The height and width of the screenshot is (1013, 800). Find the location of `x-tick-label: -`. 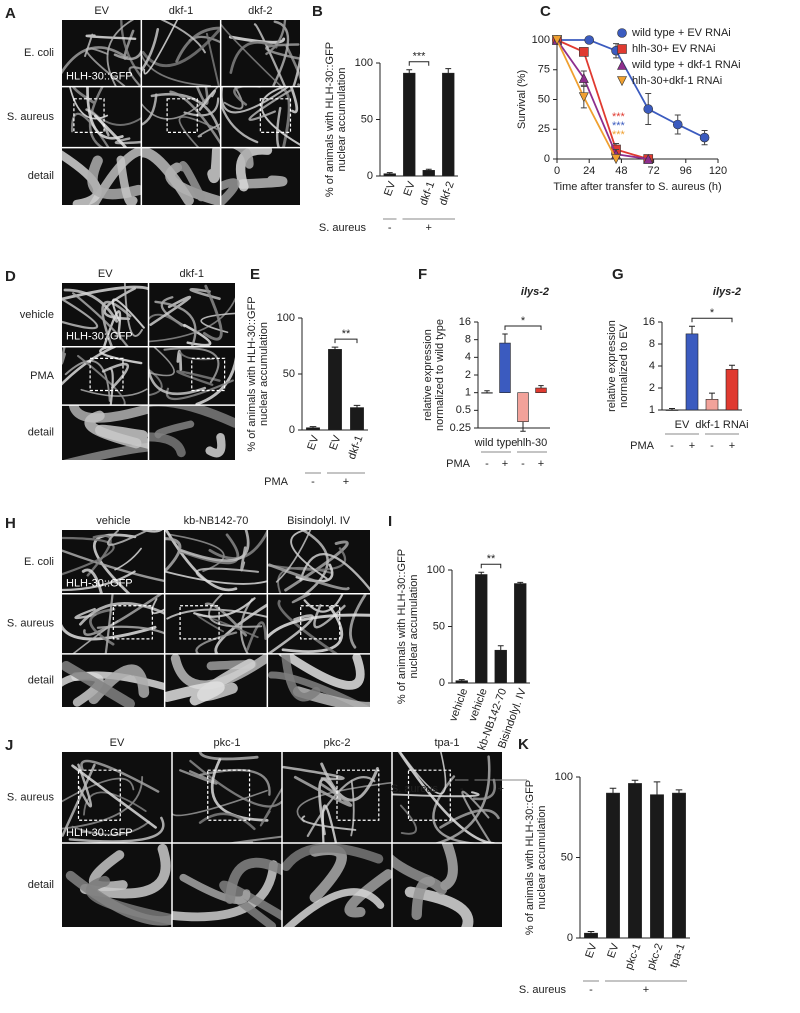

x-tick-label: - is located at coordinates (712, 446).